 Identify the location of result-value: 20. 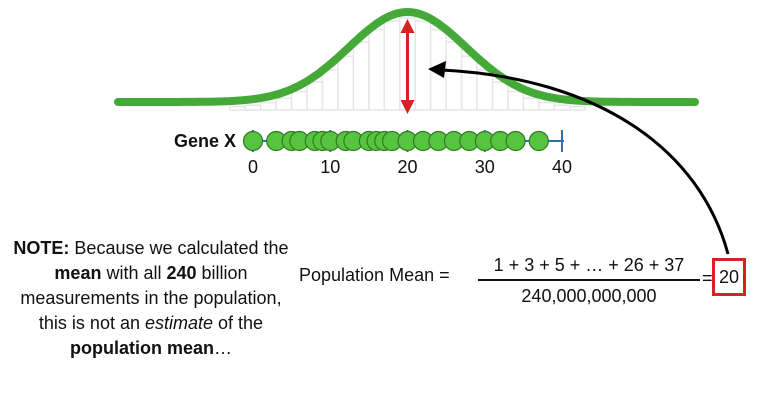
(729, 276).